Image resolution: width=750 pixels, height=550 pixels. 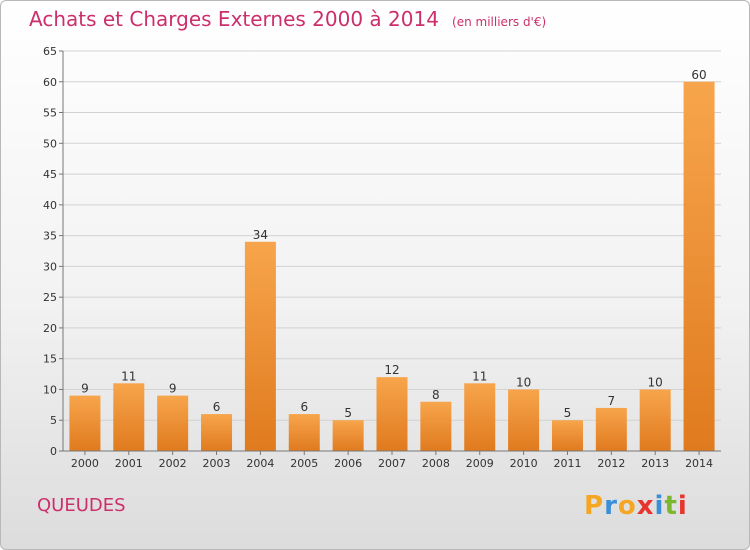 I want to click on unit-text: (en milliers d'€), so click(x=499, y=22).